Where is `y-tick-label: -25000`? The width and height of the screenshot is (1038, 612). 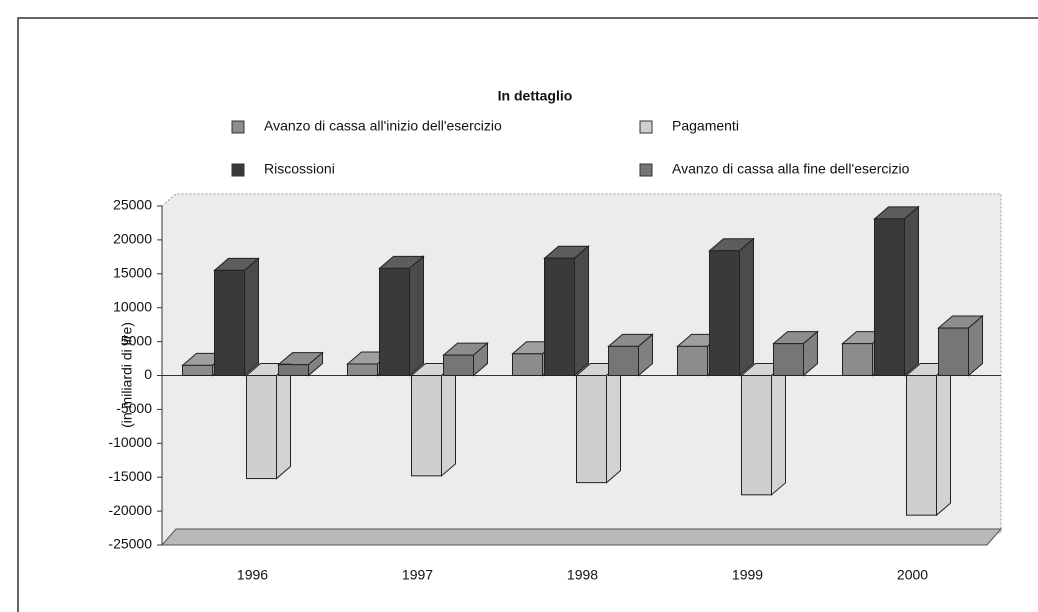
y-tick-label: -25000 is located at coordinates (130, 544).